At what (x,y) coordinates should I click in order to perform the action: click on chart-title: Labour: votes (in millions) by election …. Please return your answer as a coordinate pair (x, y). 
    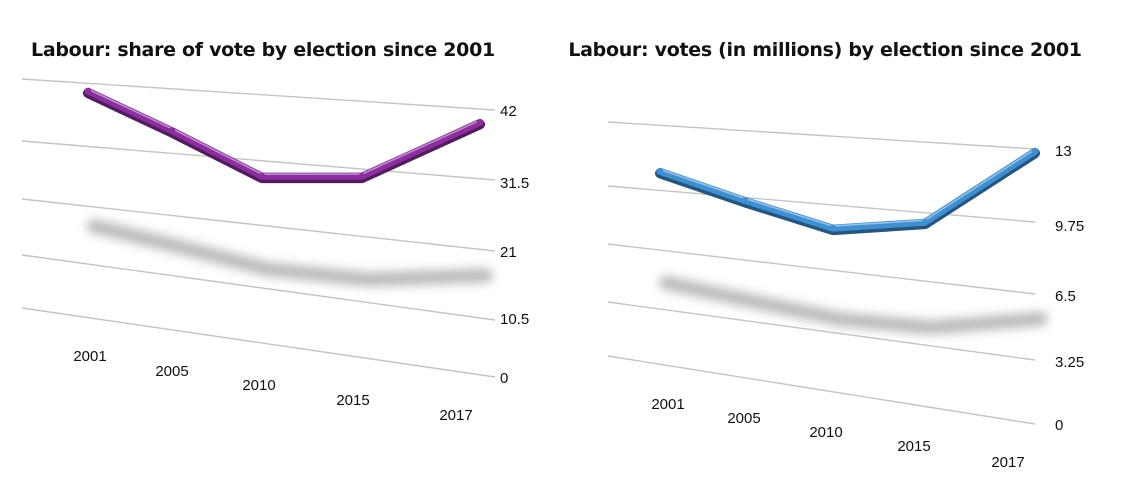
    Looking at the image, I should click on (824, 50).